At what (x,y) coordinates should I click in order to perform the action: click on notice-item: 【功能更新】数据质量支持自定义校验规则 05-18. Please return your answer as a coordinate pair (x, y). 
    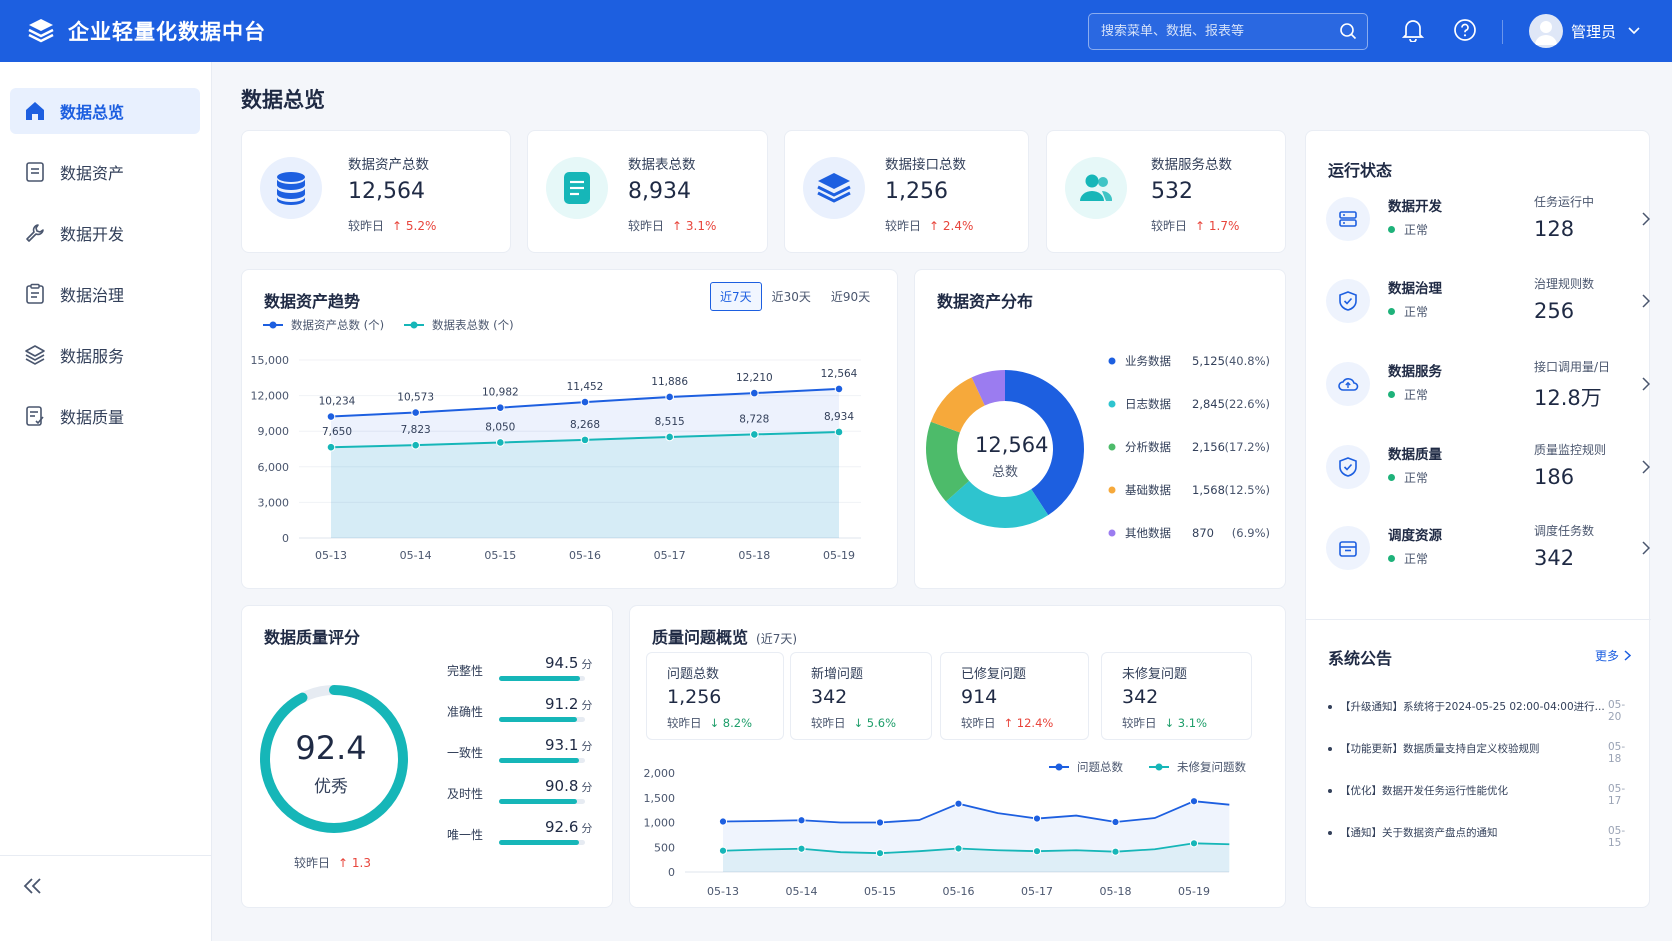
    Looking at the image, I should click on (1478, 753).